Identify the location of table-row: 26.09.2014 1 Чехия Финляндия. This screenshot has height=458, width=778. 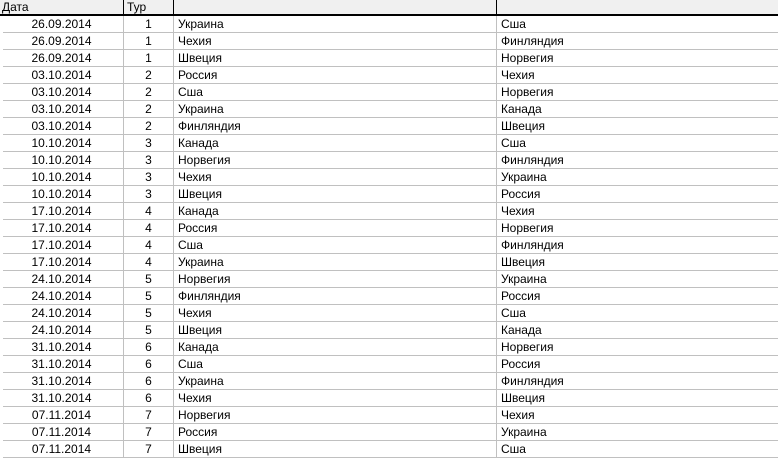
(389, 41).